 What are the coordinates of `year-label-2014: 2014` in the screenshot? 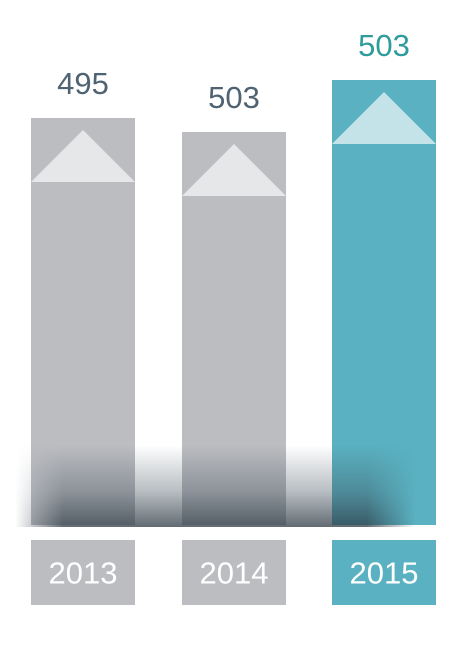 It's located at (234, 573).